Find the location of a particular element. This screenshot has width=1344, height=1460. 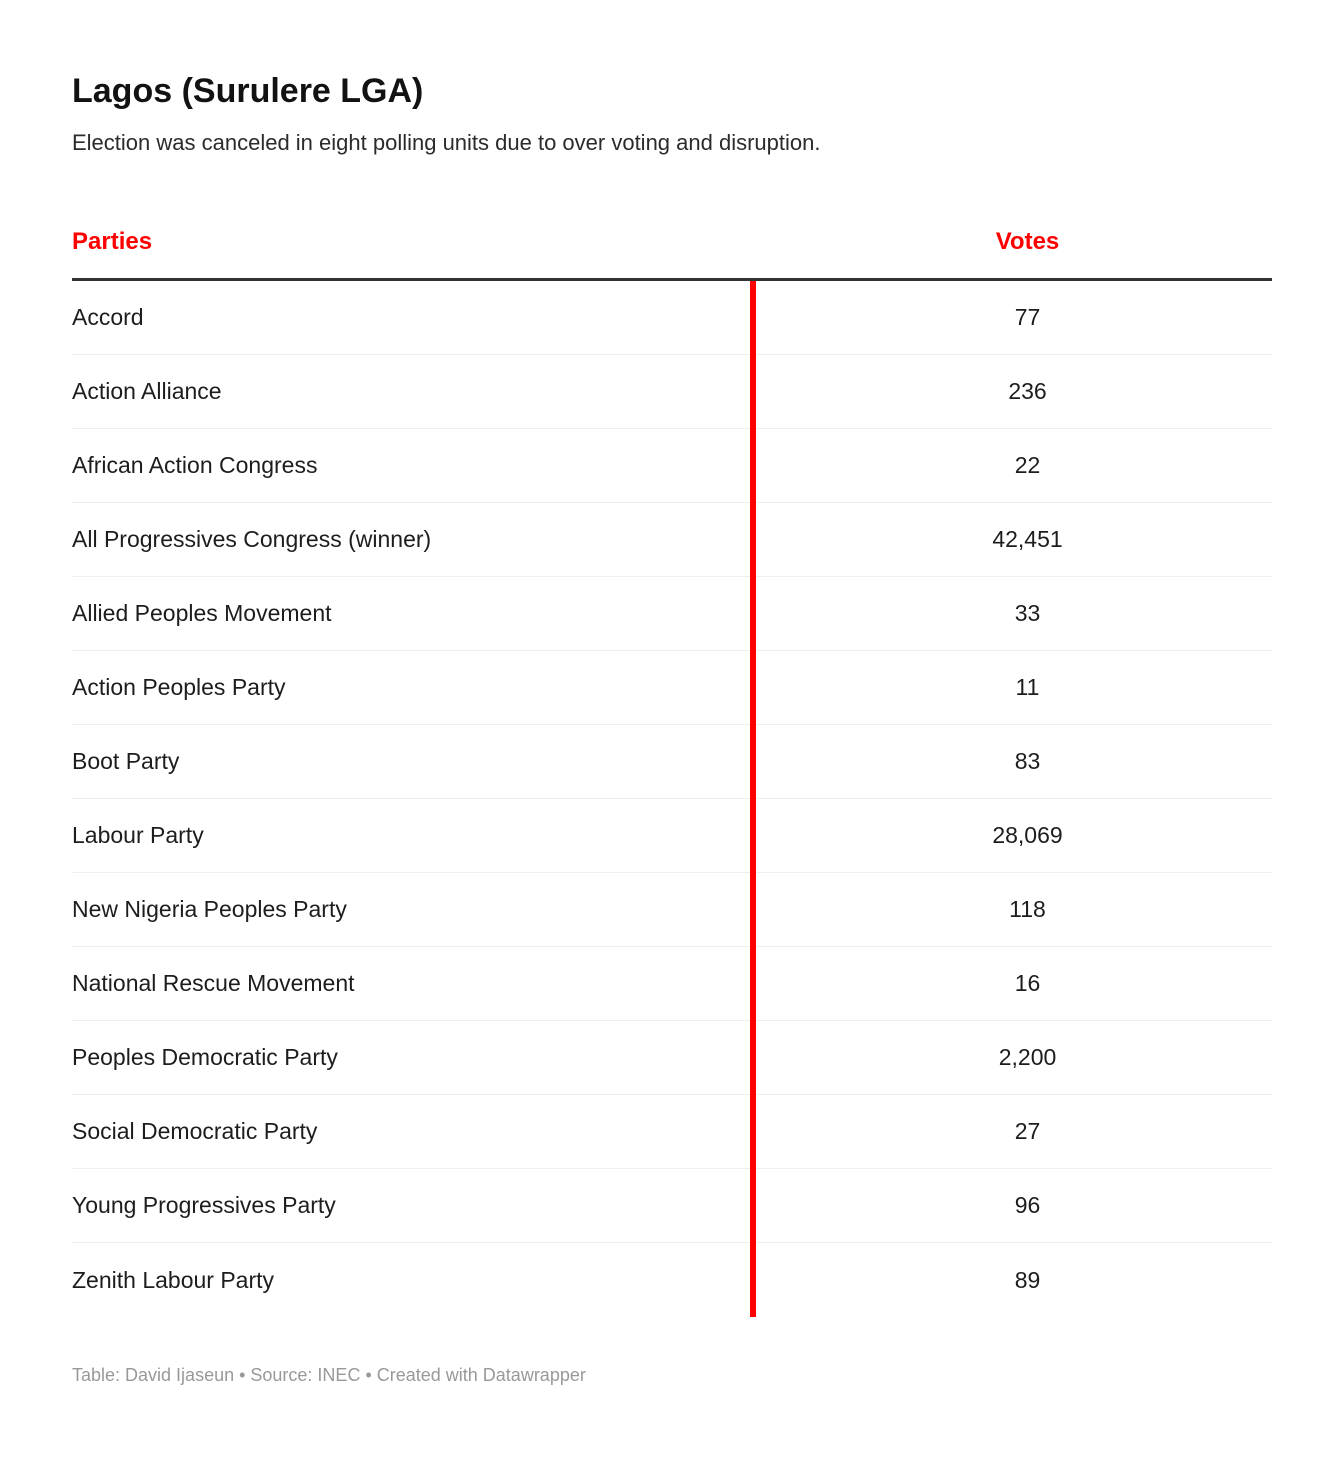

party-name: National Rescue Movement is located at coordinates (213, 983).